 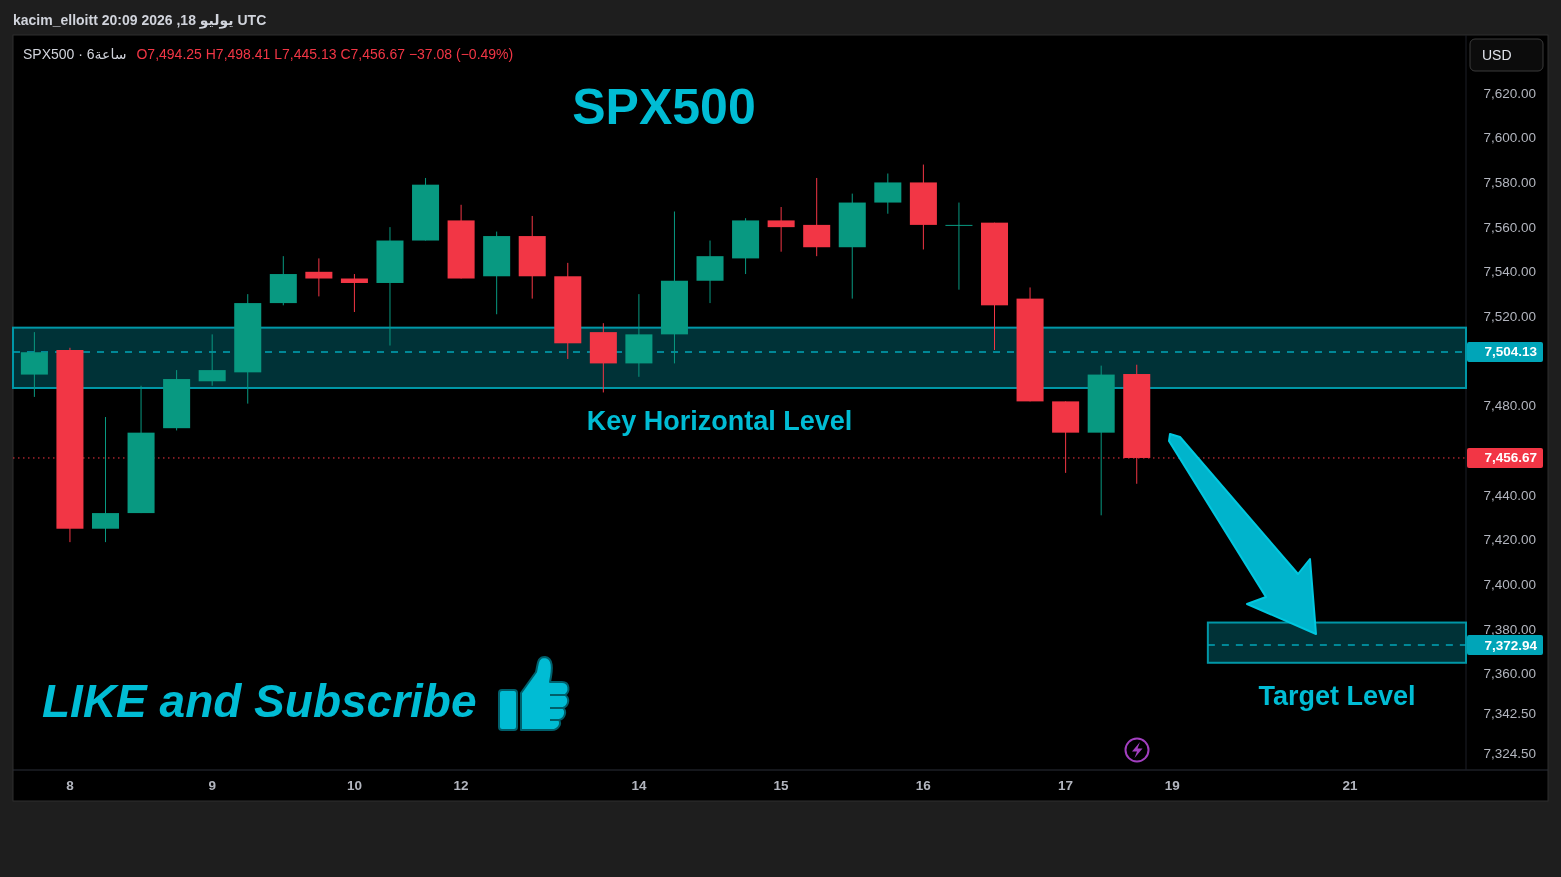 What do you see at coordinates (140, 20) in the screenshot?
I see `text: kacim_elloitt يوليو 18, 2026 20:09 UTC` at bounding box center [140, 20].